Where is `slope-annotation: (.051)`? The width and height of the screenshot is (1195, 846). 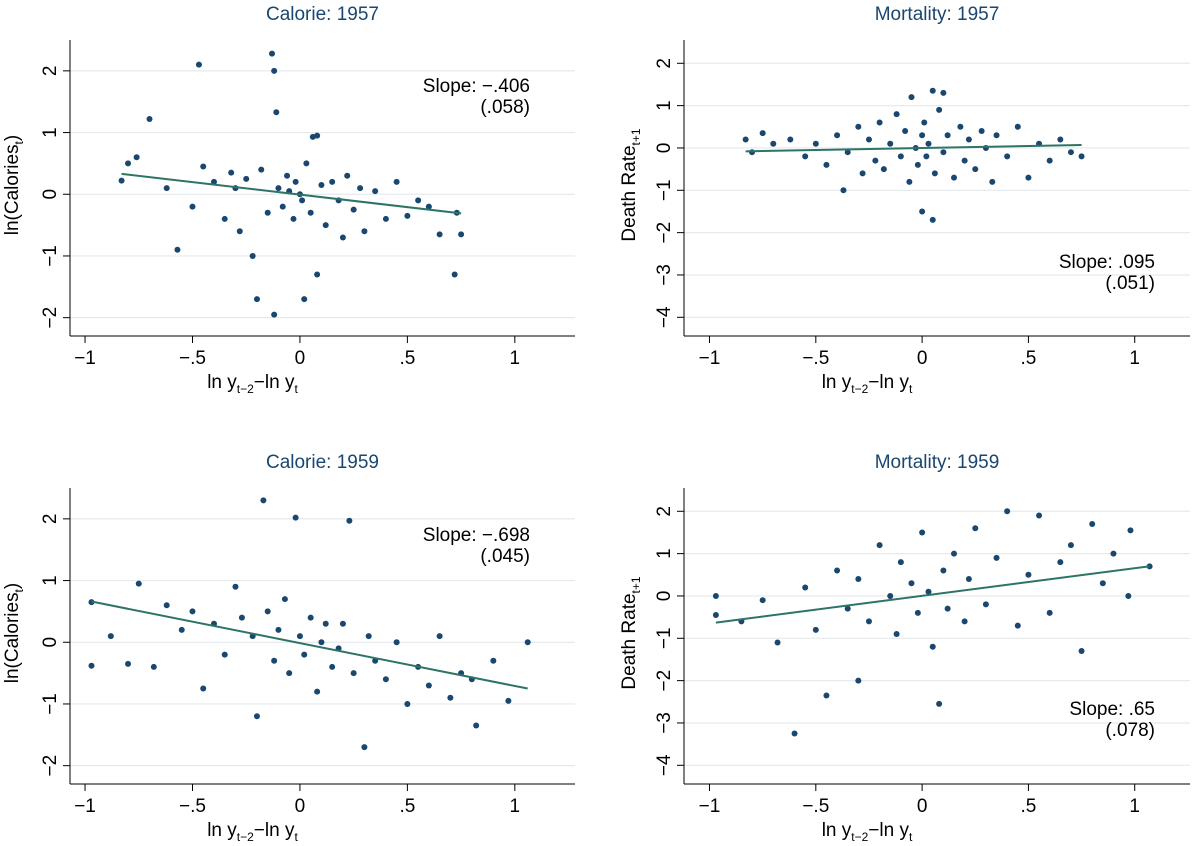
slope-annotation: (.051) is located at coordinates (1130, 283).